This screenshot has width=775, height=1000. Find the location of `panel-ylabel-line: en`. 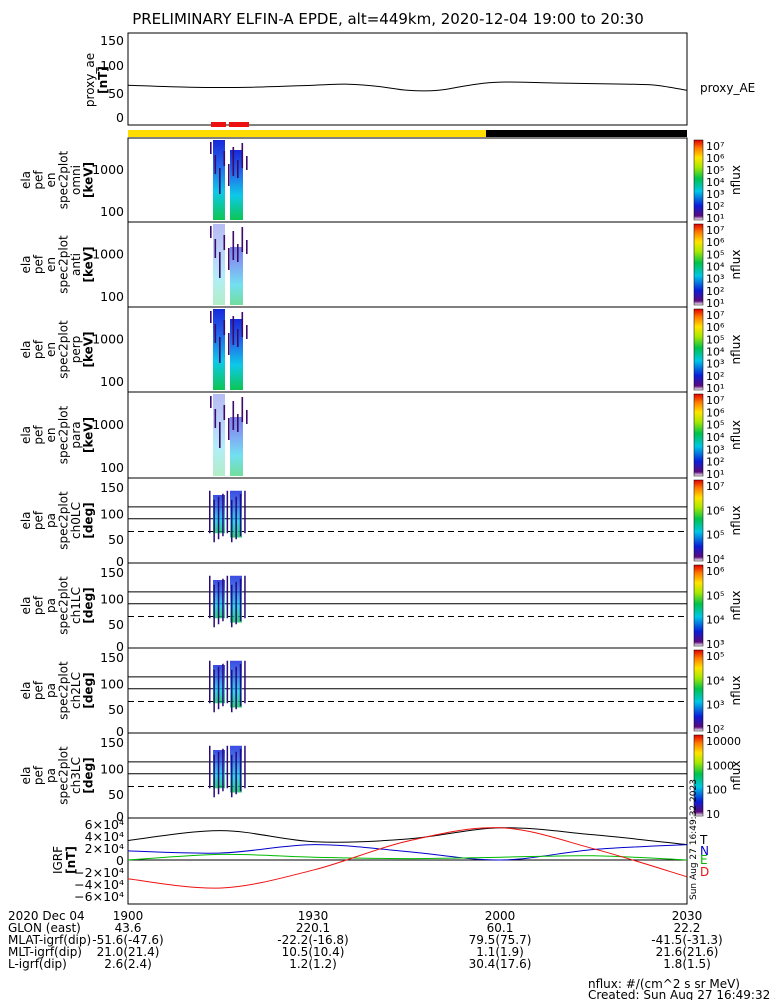

panel-ylabel-line: en is located at coordinates (51, 435).